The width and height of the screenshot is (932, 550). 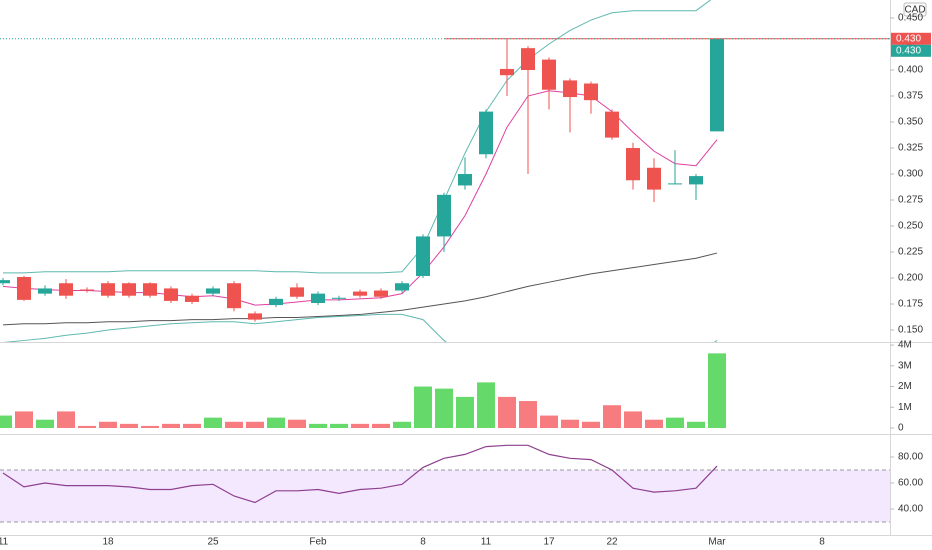 I want to click on y-tick-label: 80.00, so click(x=910, y=457).